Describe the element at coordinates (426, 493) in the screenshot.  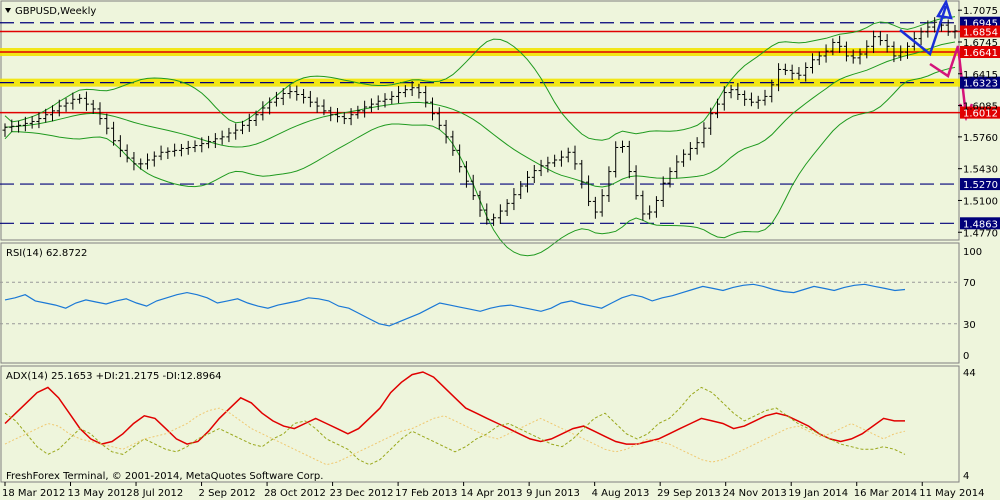
I see `time-tick-6: 17 Feb 2013` at that location.